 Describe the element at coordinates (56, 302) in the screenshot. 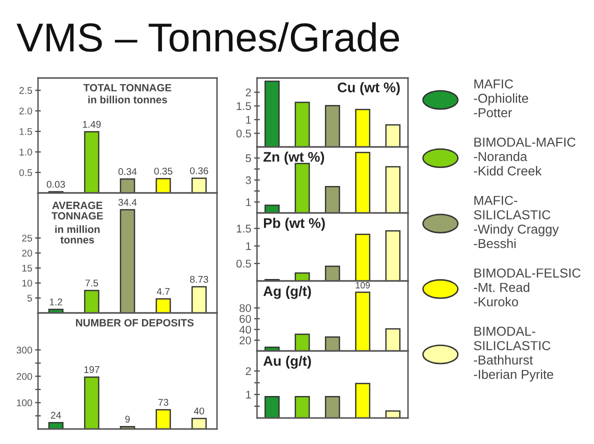

I see `data-label: 1.2` at that location.